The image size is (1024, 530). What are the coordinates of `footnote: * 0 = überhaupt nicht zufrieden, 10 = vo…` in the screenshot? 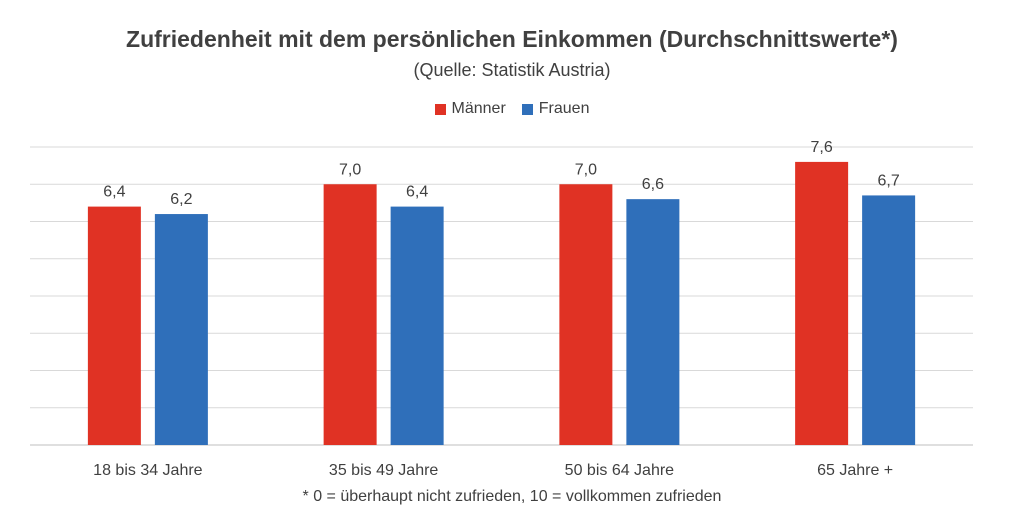 It's located at (512, 496).